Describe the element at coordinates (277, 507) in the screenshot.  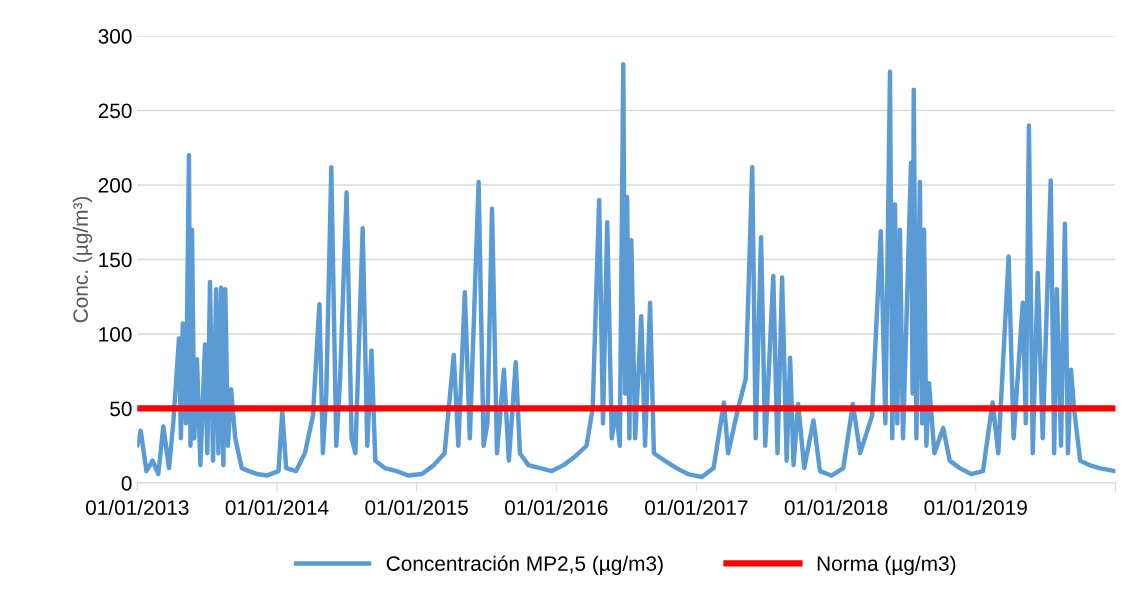
I see `x-tick-label: 01/01/2014` at that location.